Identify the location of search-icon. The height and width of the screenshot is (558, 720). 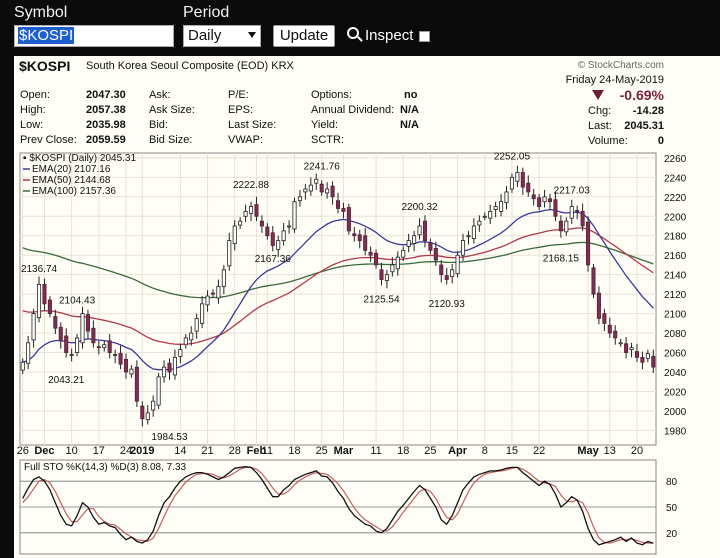
(353, 33).